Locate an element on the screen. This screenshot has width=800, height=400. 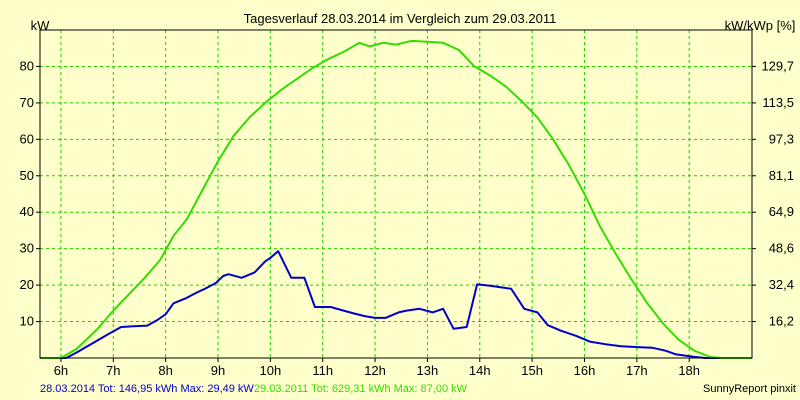
y-right-tick-label: 32,4 is located at coordinates (781, 284).